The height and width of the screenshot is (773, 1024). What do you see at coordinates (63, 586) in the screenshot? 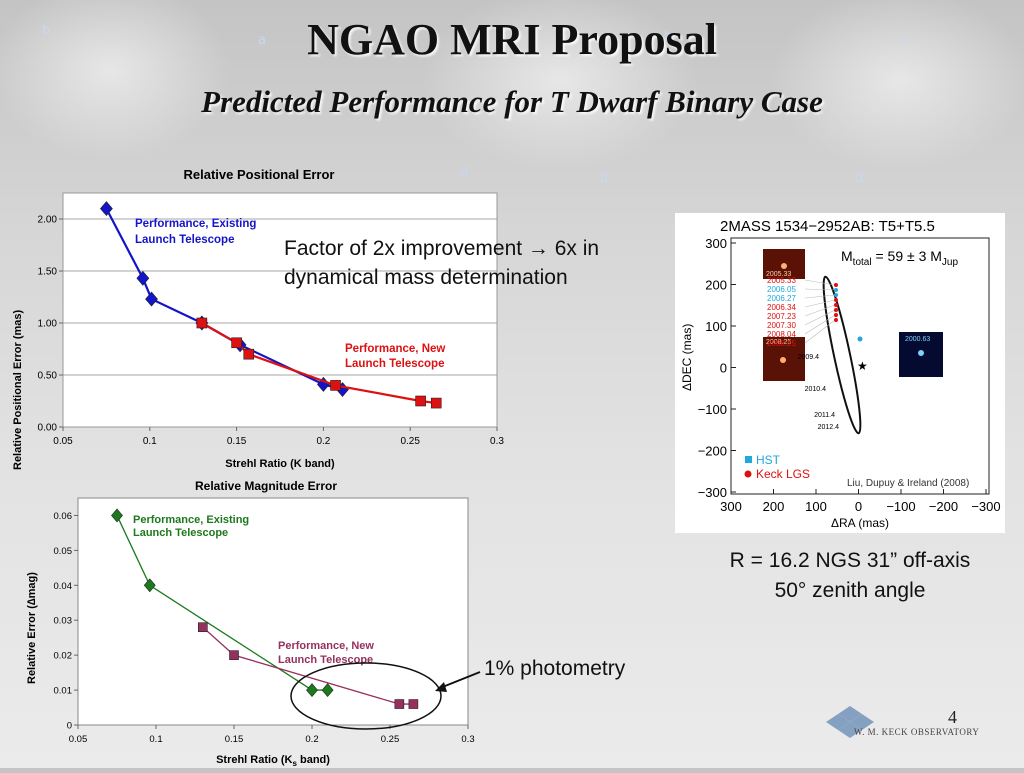
I see `y-tick-label: 0.04` at bounding box center [63, 586].